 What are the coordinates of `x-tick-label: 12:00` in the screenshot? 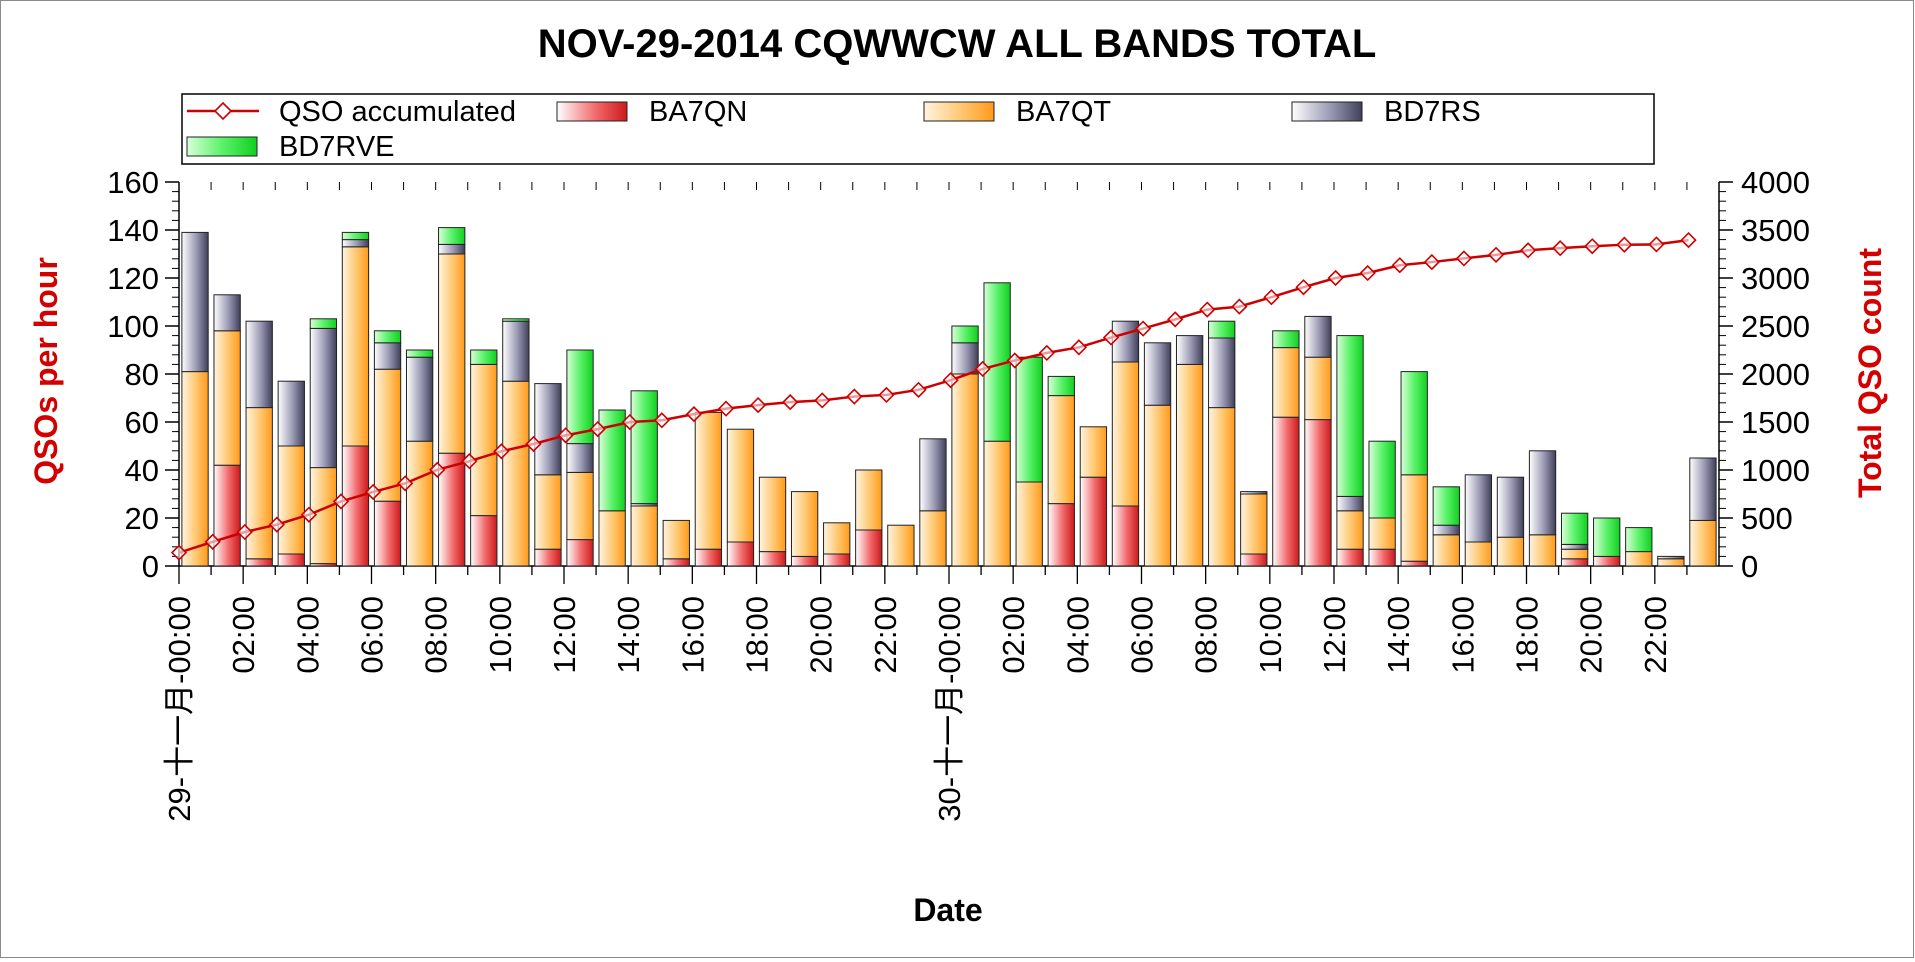 It's located at (564, 635).